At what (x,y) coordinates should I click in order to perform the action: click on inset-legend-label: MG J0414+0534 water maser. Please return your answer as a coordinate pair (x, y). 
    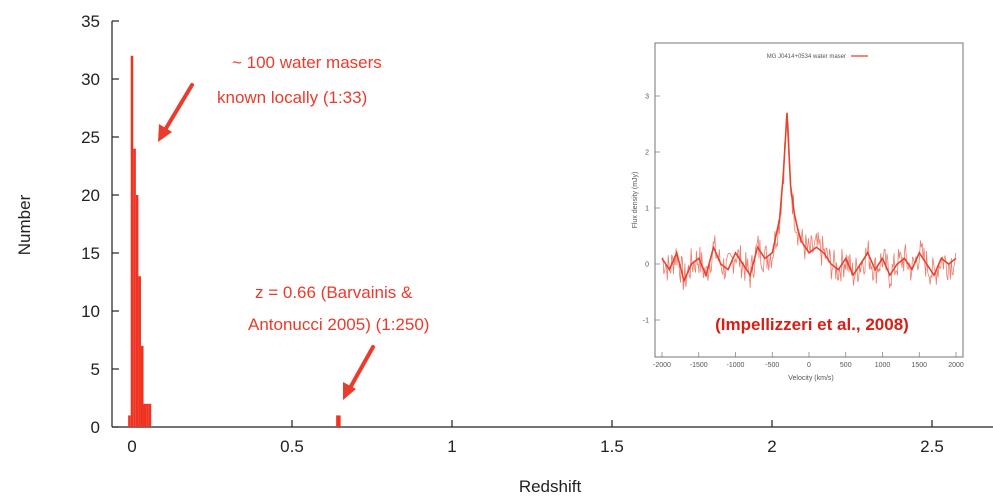
    Looking at the image, I should click on (806, 57).